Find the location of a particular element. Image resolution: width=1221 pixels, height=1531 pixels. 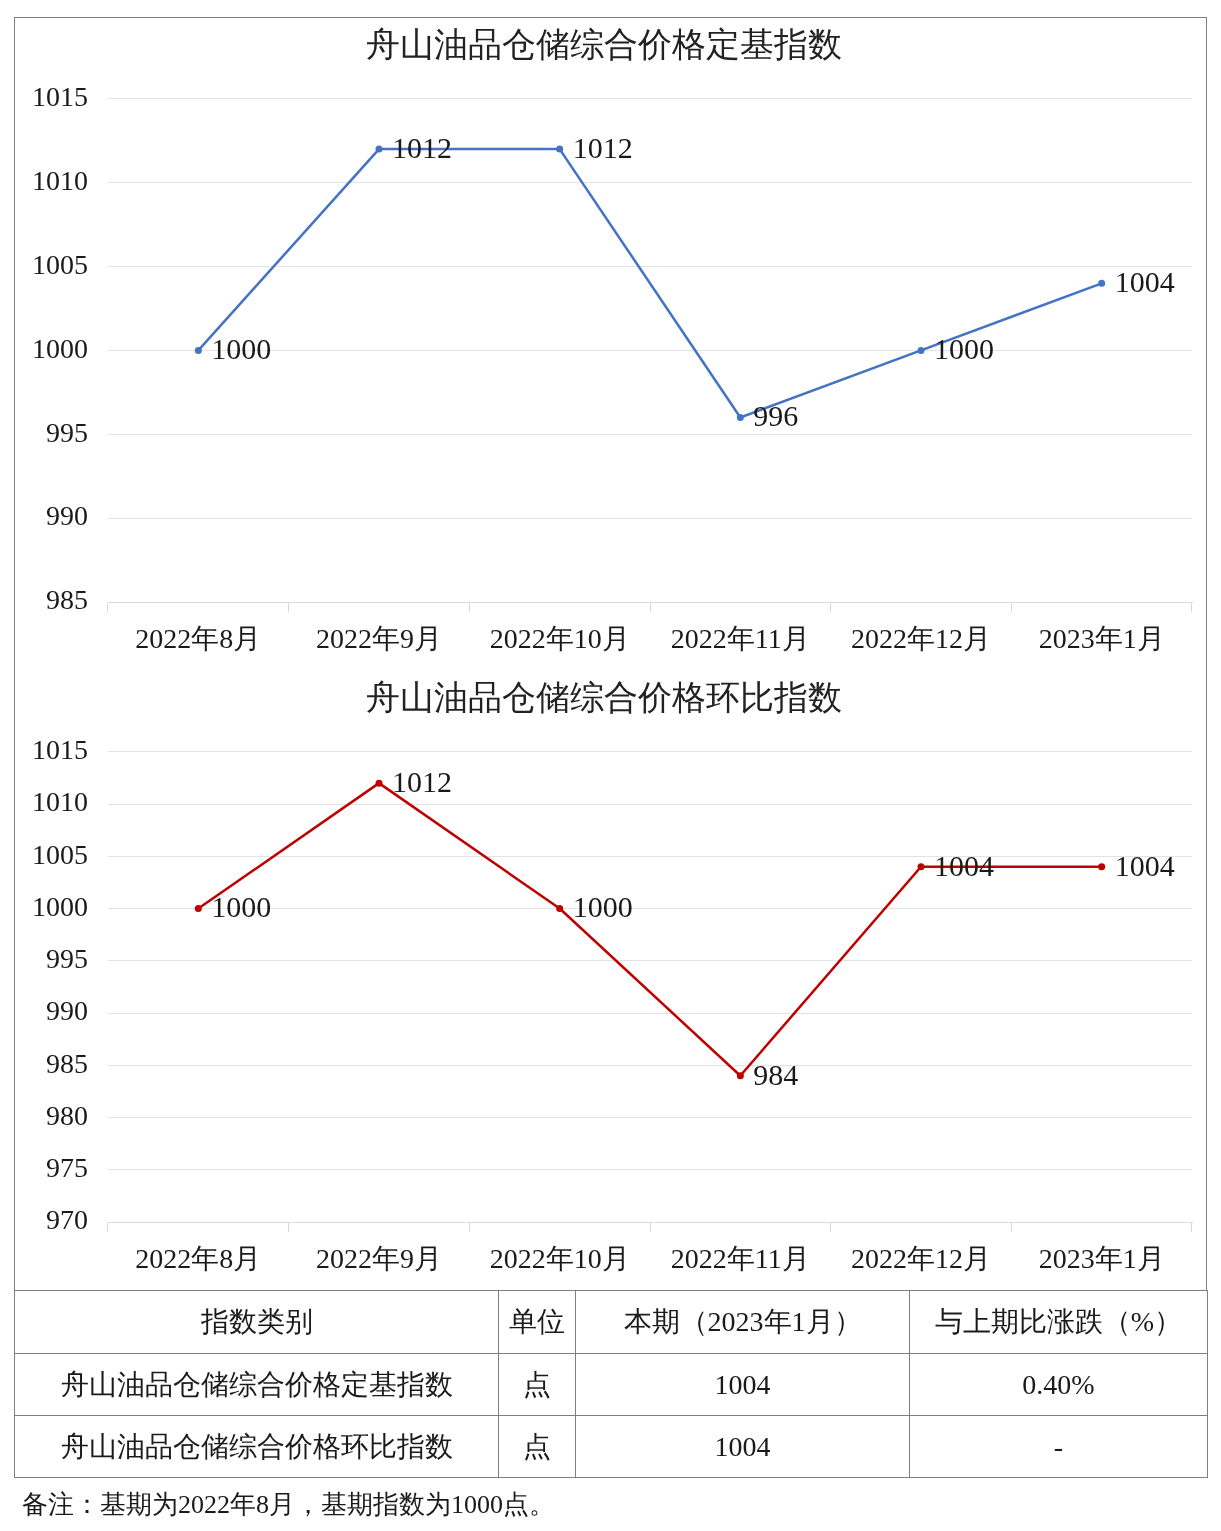

category-label: 舟山油品仓储综合价格定基指数 is located at coordinates (256, 1384).